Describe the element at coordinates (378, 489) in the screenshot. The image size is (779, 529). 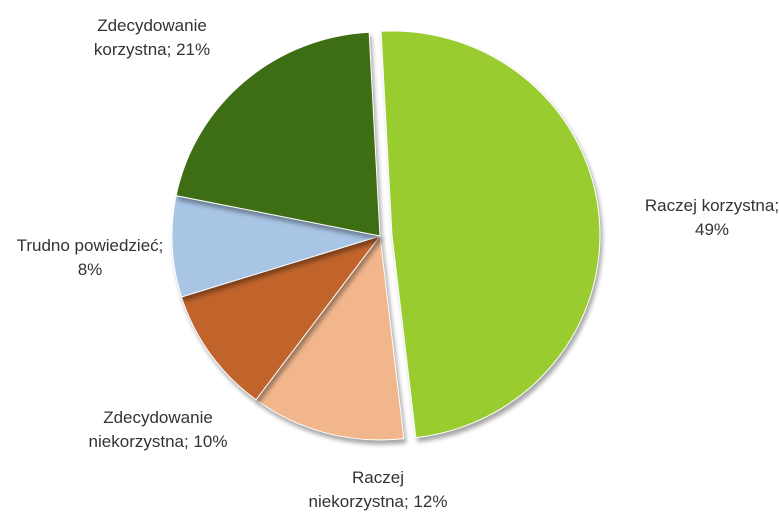
I see `data-label: Raczej niekorzystna; 12%` at that location.